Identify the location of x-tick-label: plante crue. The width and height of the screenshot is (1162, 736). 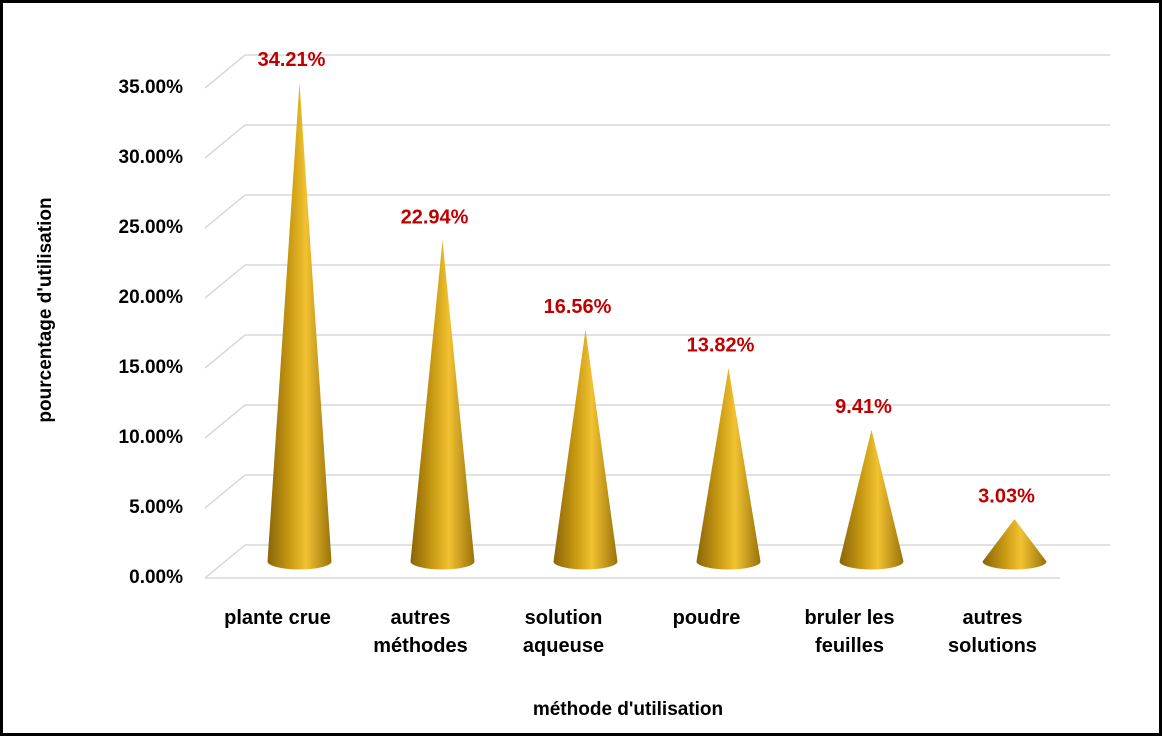
(277, 618).